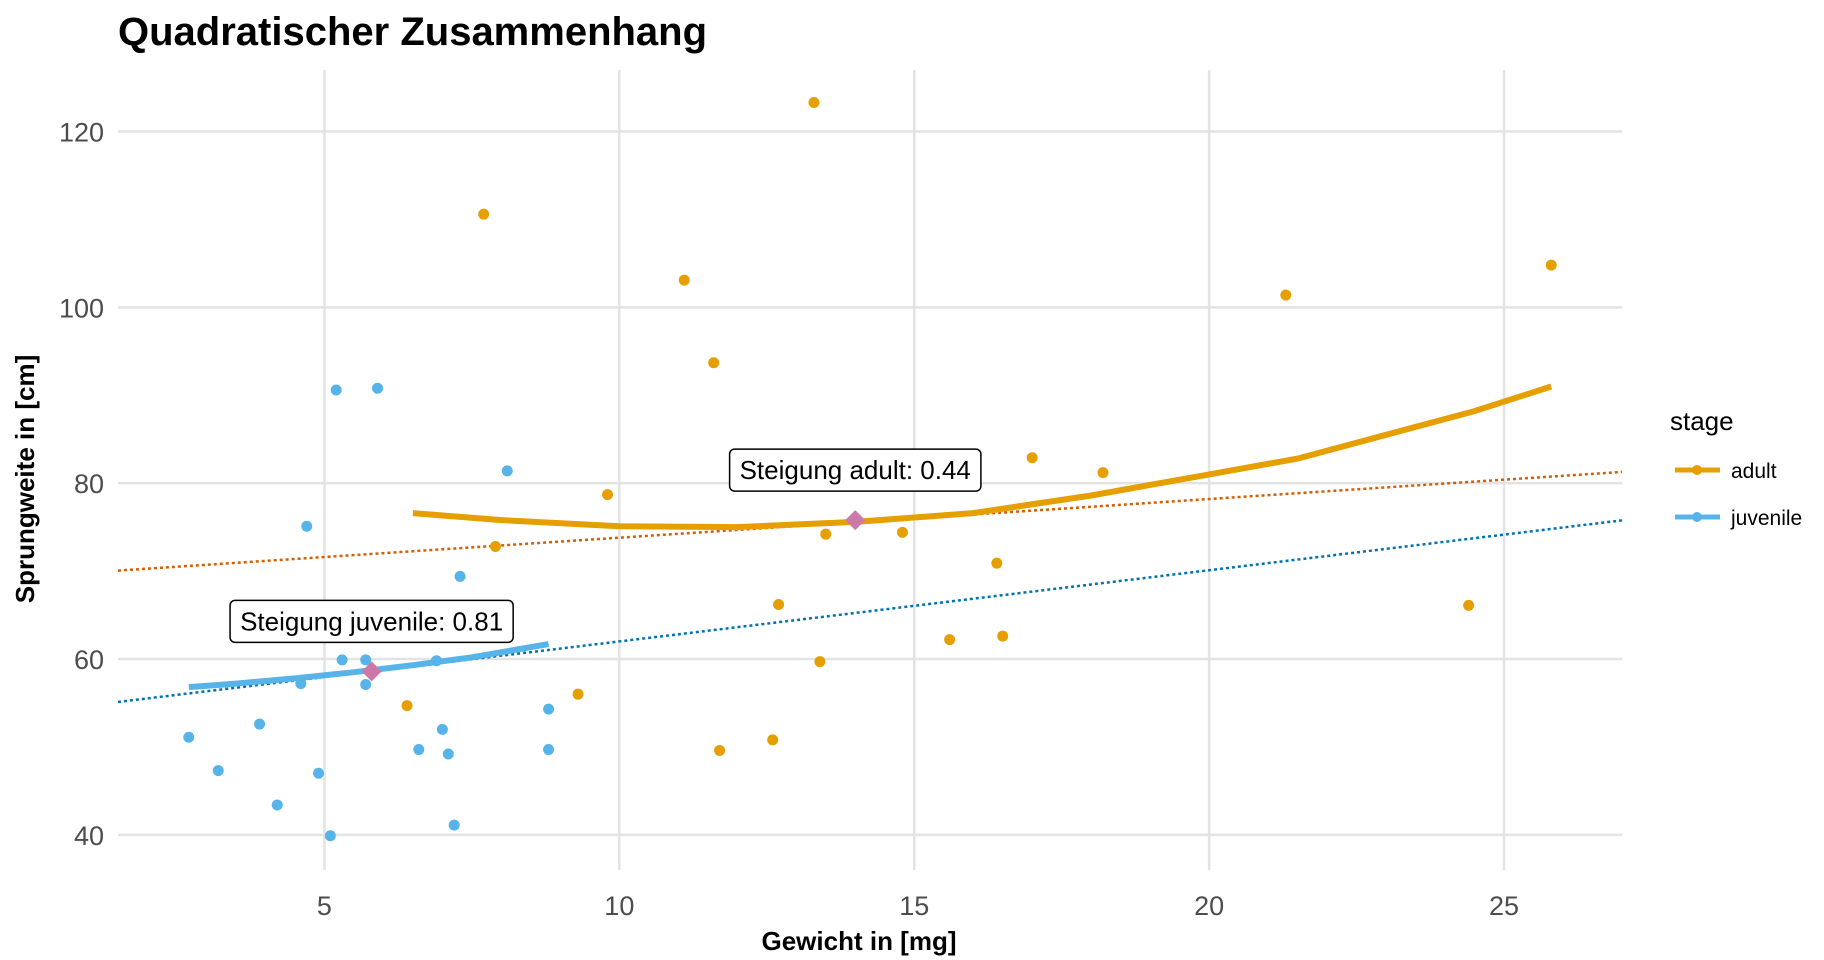  I want to click on y-tick-label: 120, so click(81, 133).